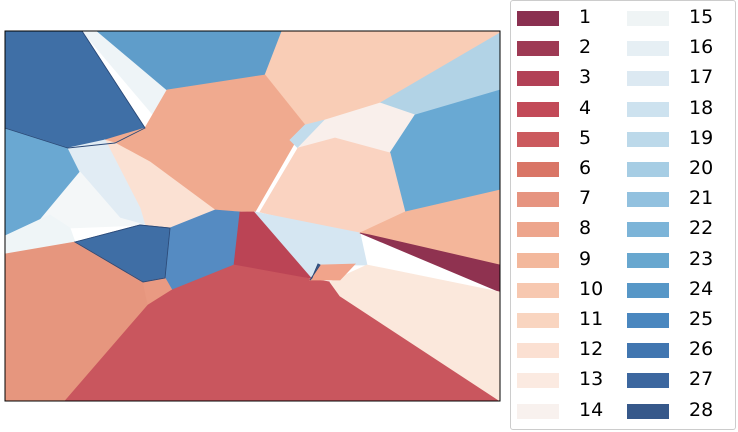  Describe the element at coordinates (591, 349) in the screenshot. I see `legend-label: 12` at that location.